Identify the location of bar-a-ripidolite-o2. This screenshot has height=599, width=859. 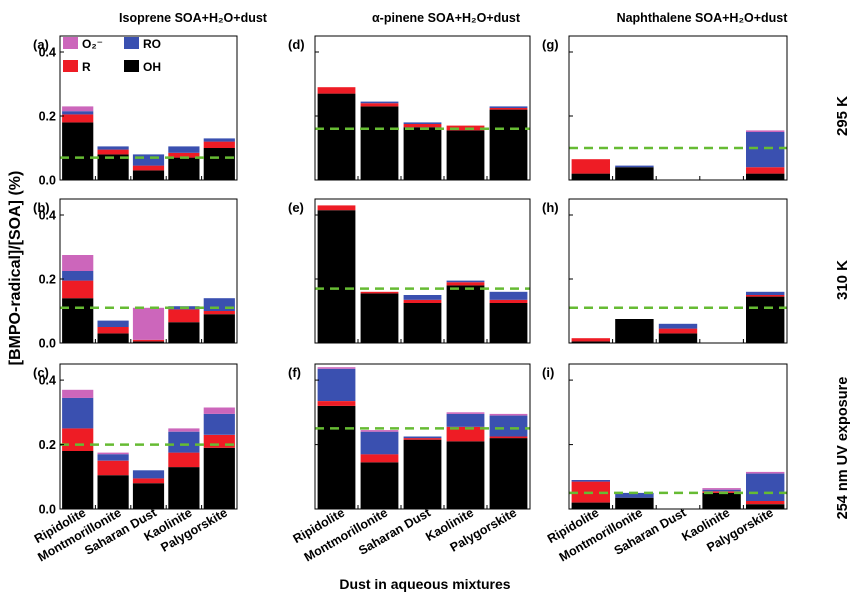
(78, 109).